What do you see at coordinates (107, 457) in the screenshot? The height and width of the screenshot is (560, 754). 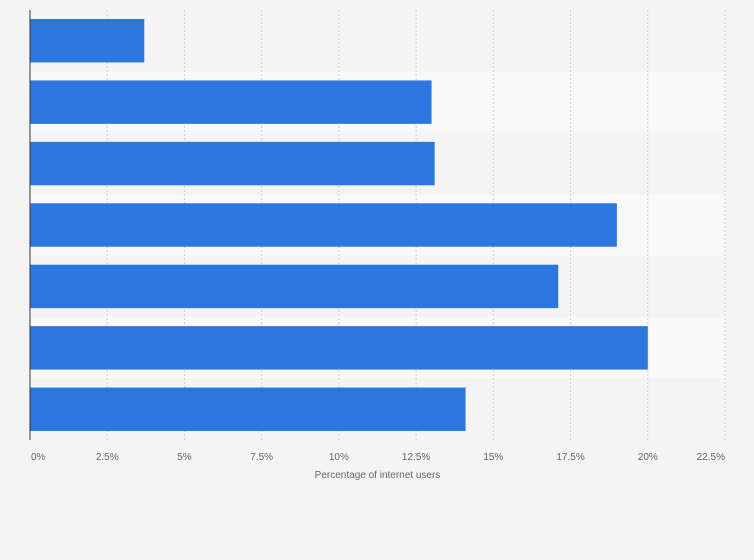 I see `x-tick-label: 2.5%` at bounding box center [107, 457].